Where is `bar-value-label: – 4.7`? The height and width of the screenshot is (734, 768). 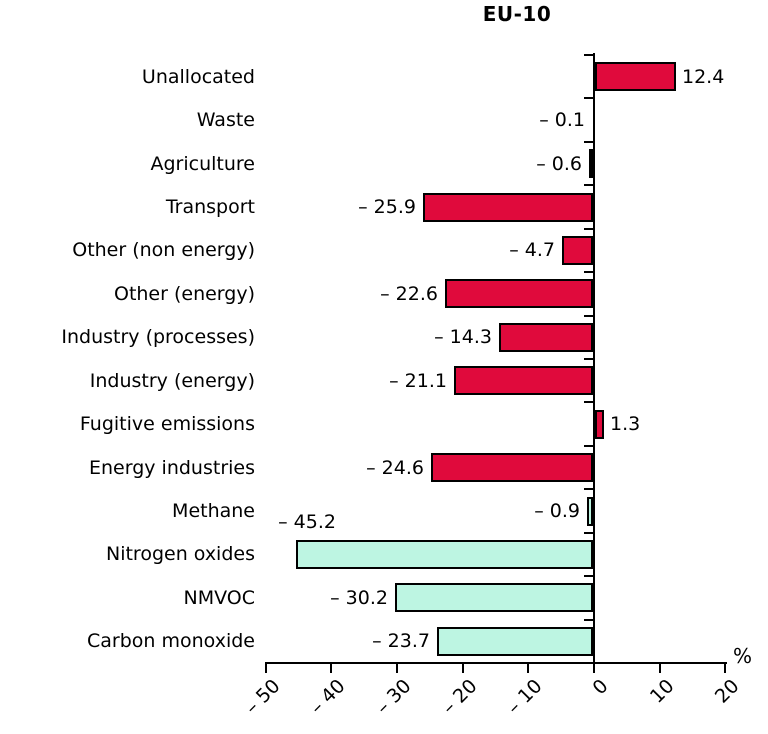
bar-value-label: – 4.7 is located at coordinates (532, 250).